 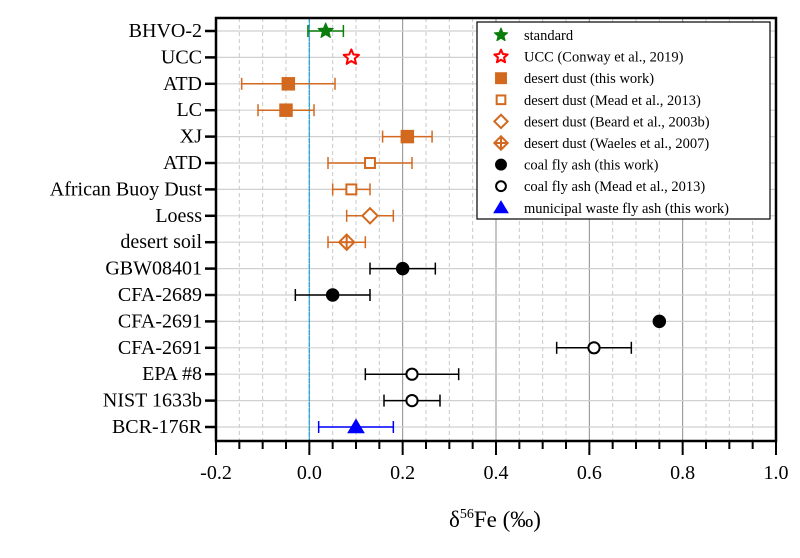 I want to click on y-tick-label: XJ, so click(x=191, y=137).